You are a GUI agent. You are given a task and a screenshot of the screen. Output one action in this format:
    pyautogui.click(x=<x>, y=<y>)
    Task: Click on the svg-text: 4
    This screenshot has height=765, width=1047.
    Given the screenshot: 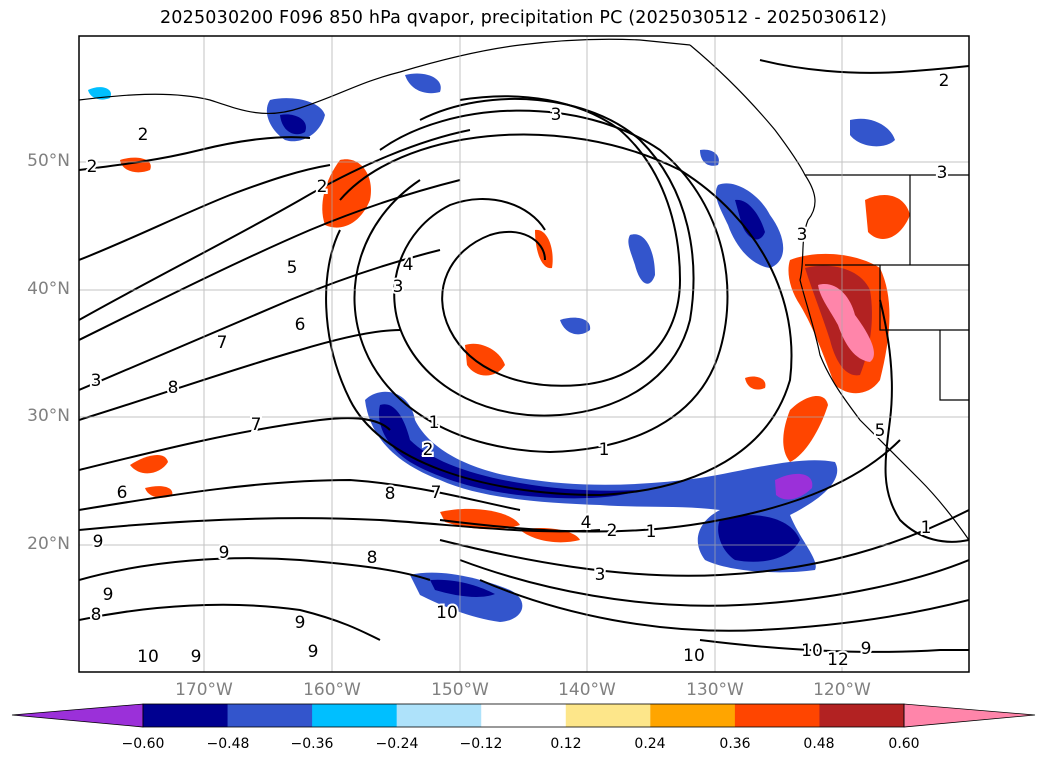 What is the action you would take?
    pyautogui.click(x=586, y=523)
    